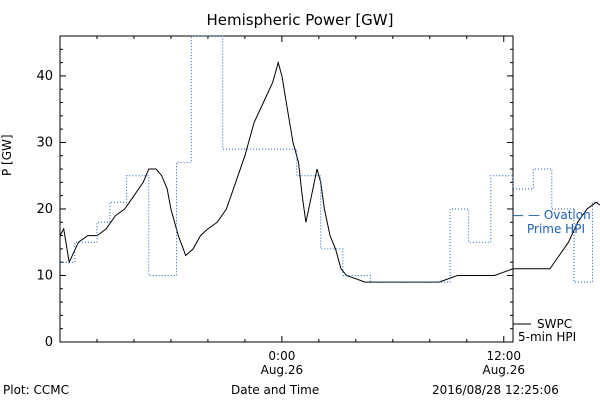  What do you see at coordinates (495, 390) in the screenshot?
I see `plot-timestamp: 2016/08/28 12:25:06` at bounding box center [495, 390].